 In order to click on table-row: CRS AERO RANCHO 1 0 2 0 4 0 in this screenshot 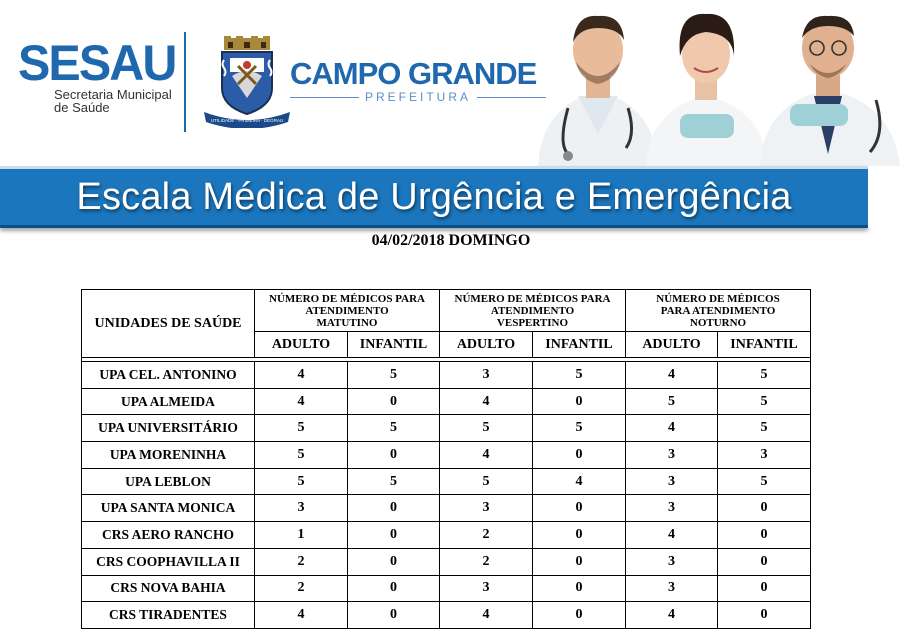, I will do `click(446, 535)`.